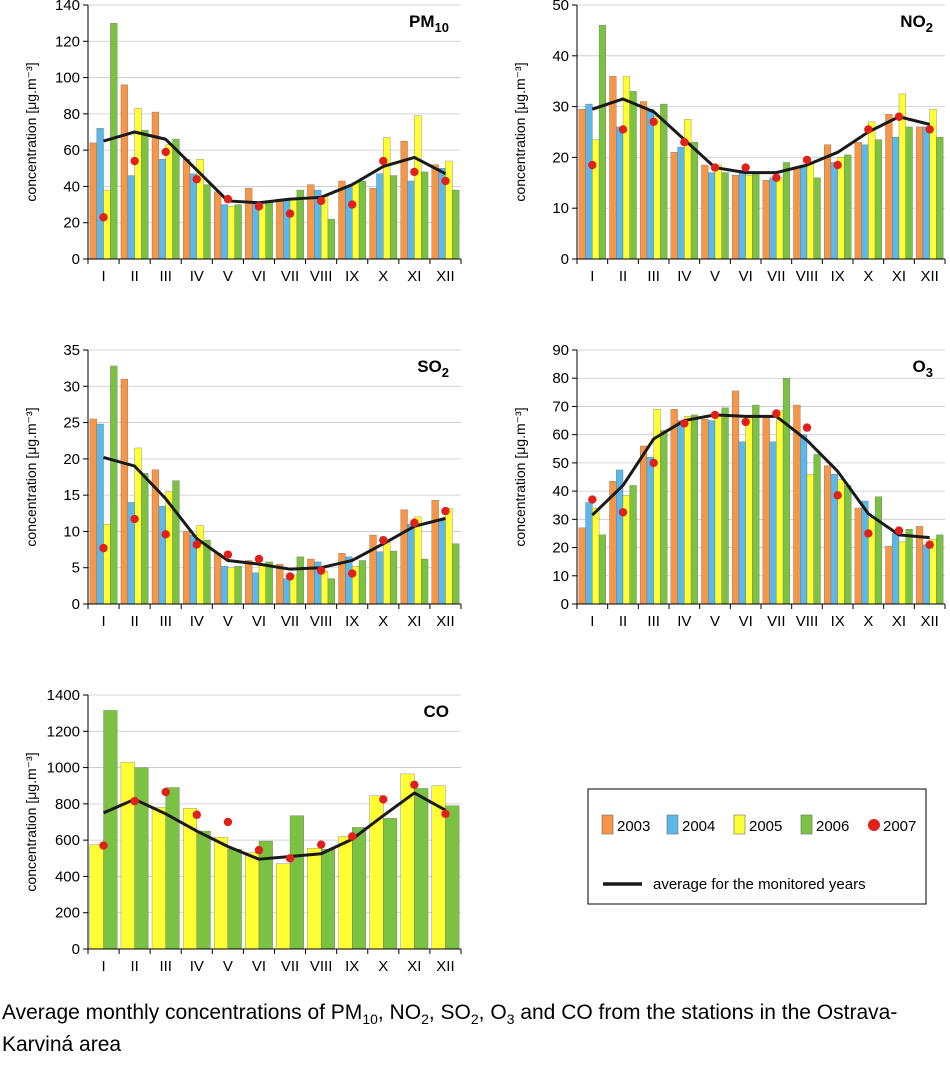 The height and width of the screenshot is (1075, 950). Describe the element at coordinates (807, 160) in the screenshot. I see `point-2007-VIII` at that location.